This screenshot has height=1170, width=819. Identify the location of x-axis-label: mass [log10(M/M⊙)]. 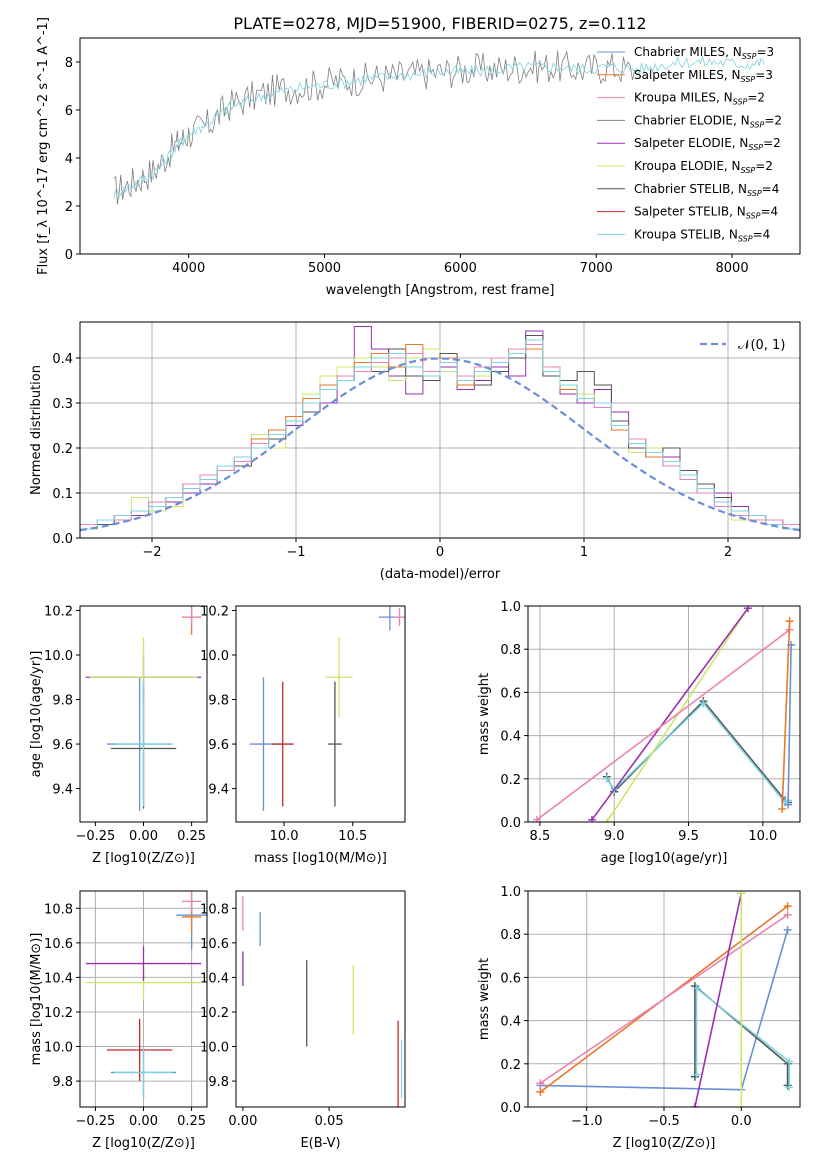
(320, 858).